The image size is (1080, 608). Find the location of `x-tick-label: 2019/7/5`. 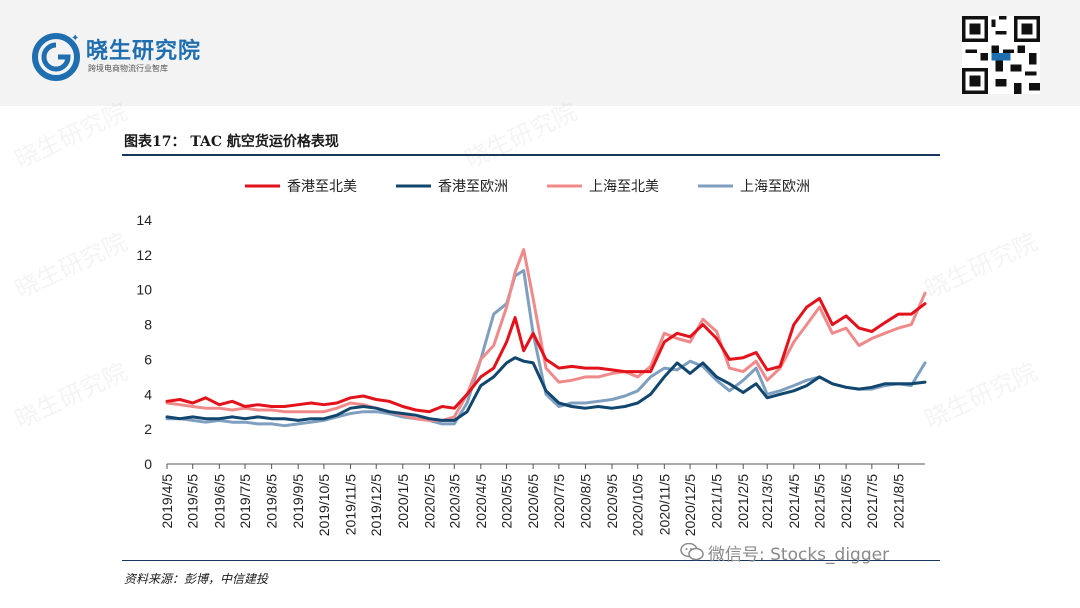

x-tick-label: 2019/7/5 is located at coordinates (245, 501).